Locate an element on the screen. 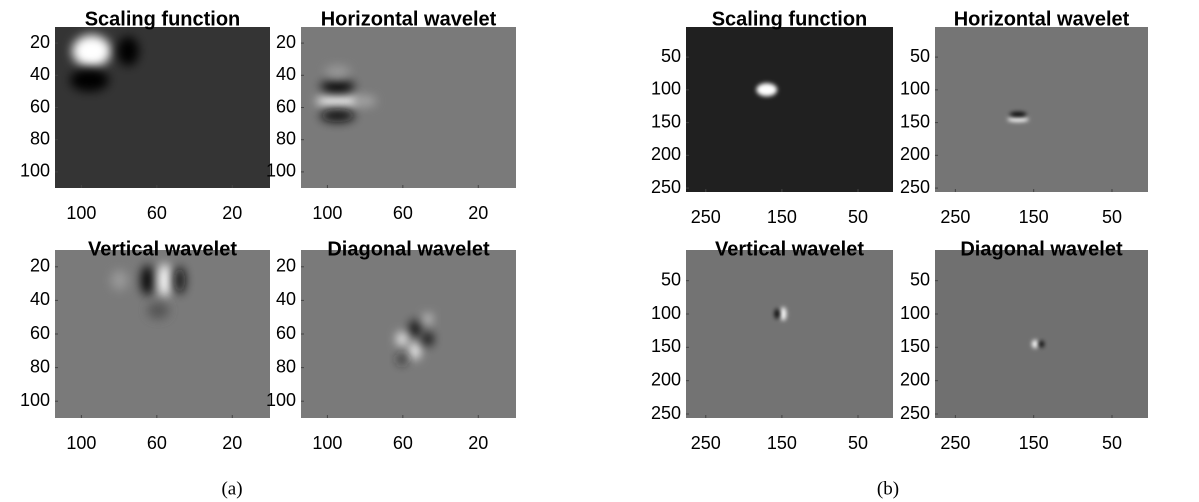 The image size is (1199, 502). panel: Vertical wavelet 50 100 150 200 250 250 150 50 is located at coordinates (772, 345).